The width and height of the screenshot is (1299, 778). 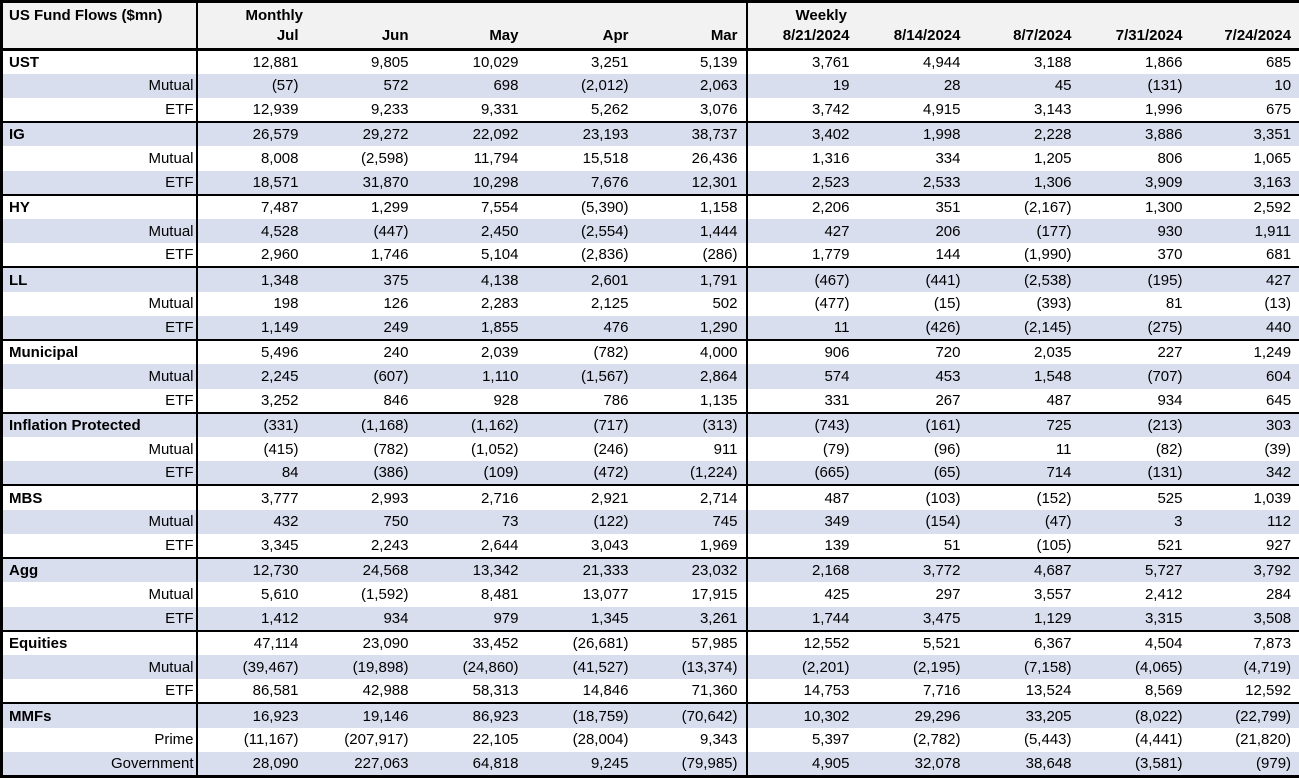 What do you see at coordinates (1054, 545) in the screenshot?
I see `value-cell: (105)` at bounding box center [1054, 545].